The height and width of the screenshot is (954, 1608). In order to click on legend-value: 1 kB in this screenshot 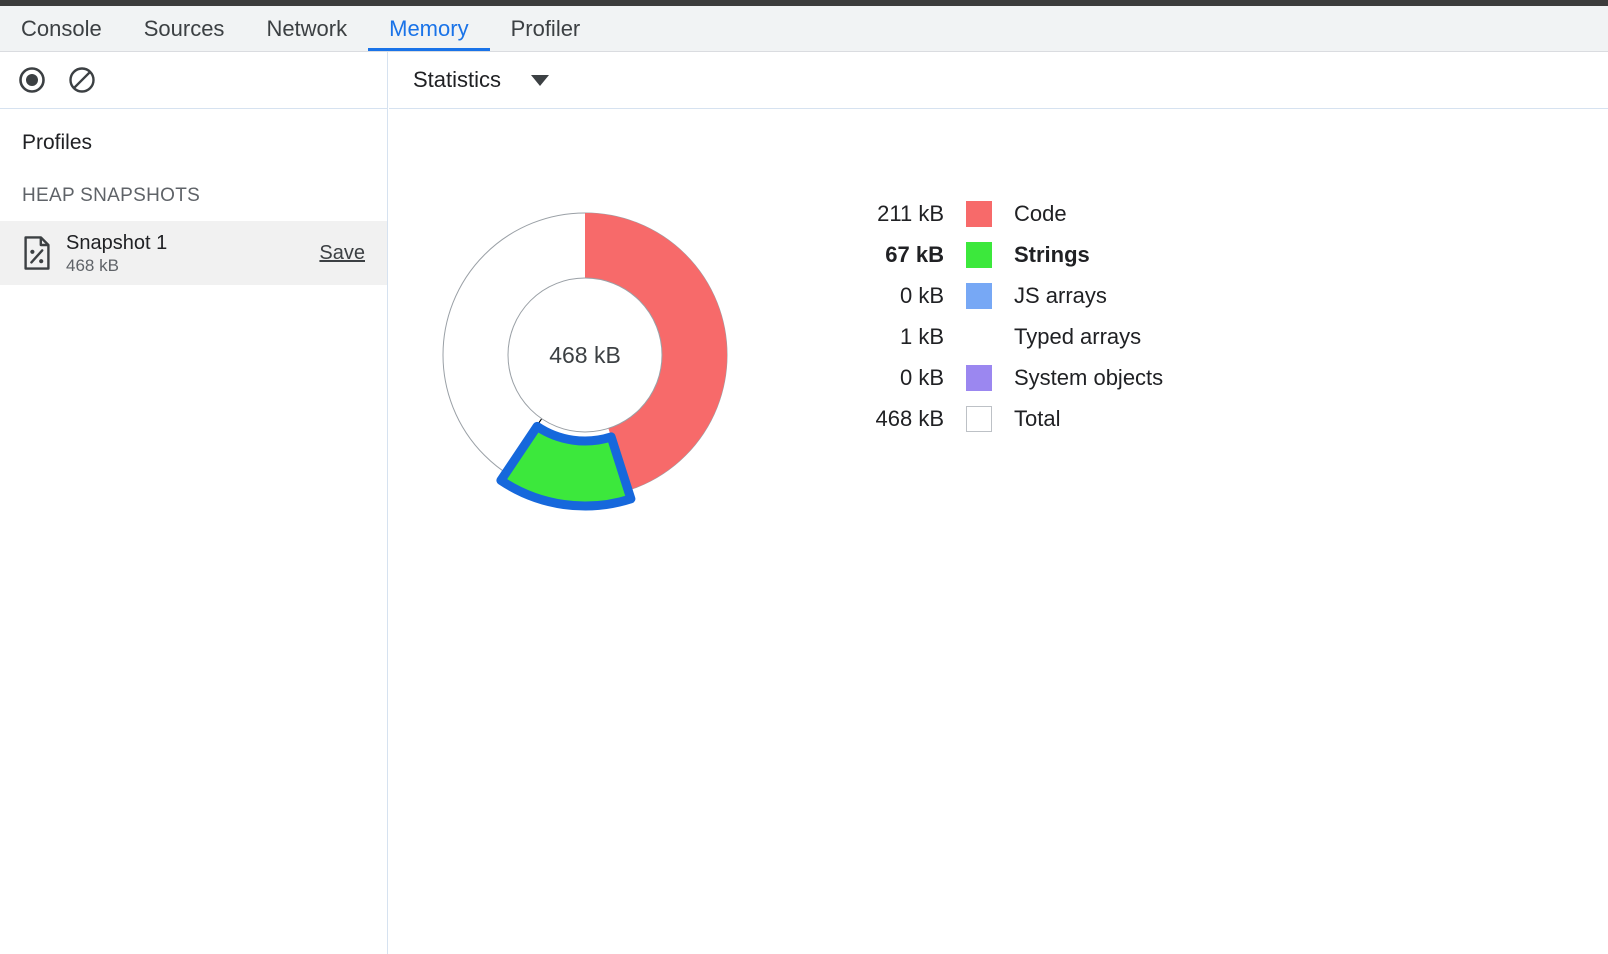, I will do `click(921, 336)`.